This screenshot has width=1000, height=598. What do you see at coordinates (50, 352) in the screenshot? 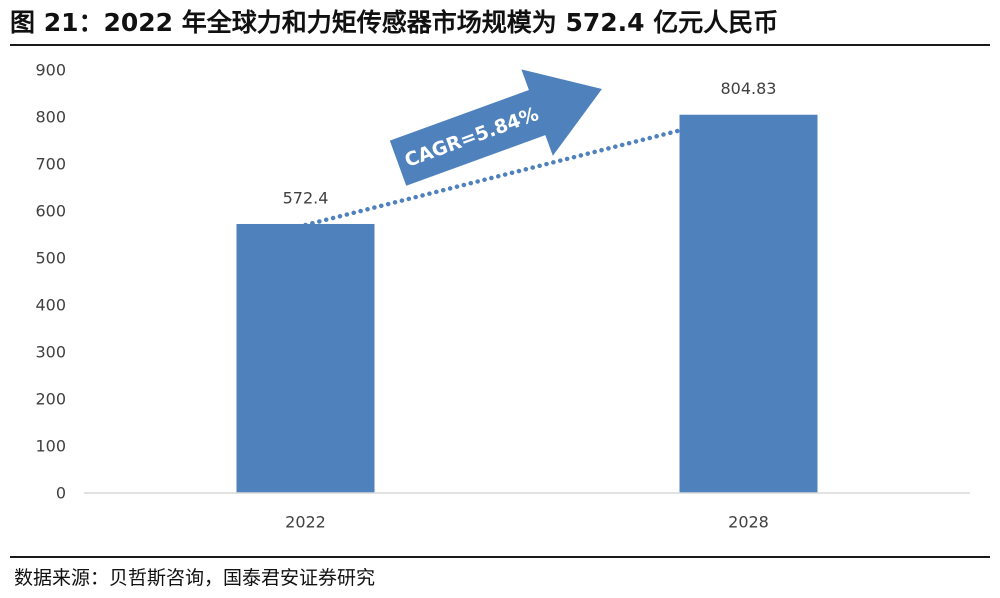
I see `y-tick-label: 300` at bounding box center [50, 352].